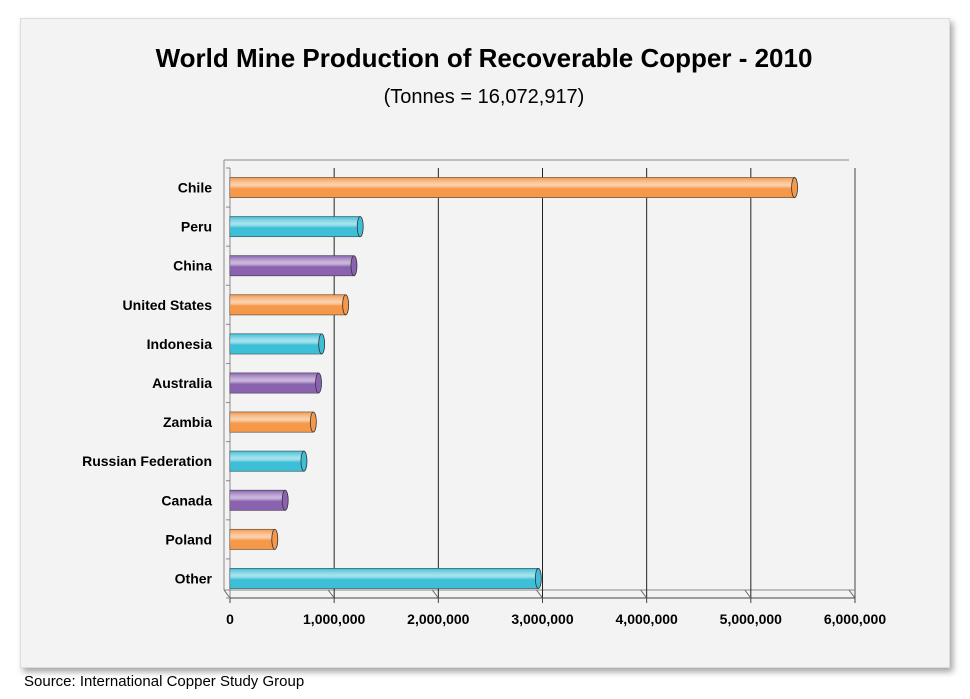  Describe the element at coordinates (289, 305) in the screenshot. I see `bar-united-states` at that location.